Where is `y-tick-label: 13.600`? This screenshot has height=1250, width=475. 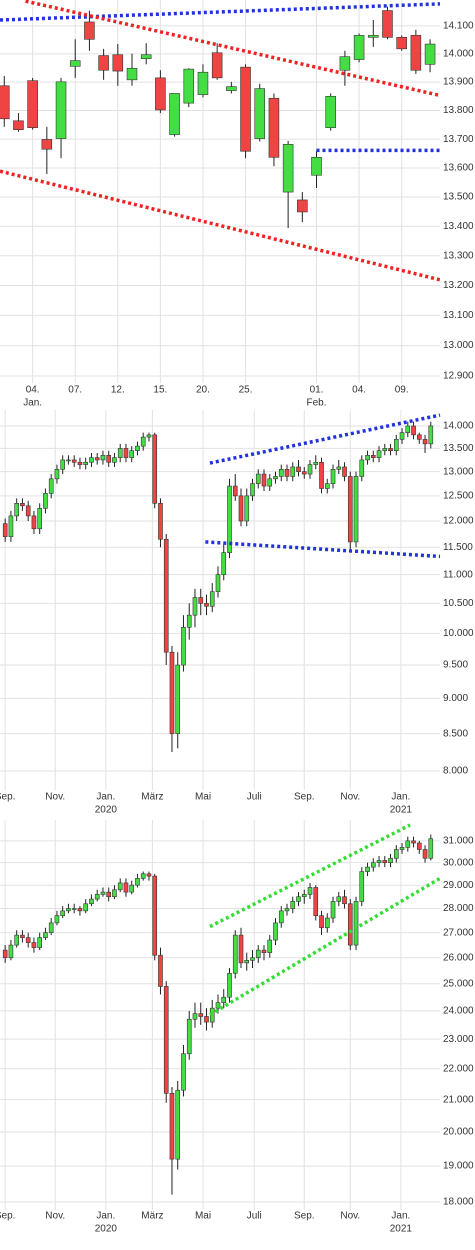 y-tick-label: 13.600 is located at coordinates (458, 168).